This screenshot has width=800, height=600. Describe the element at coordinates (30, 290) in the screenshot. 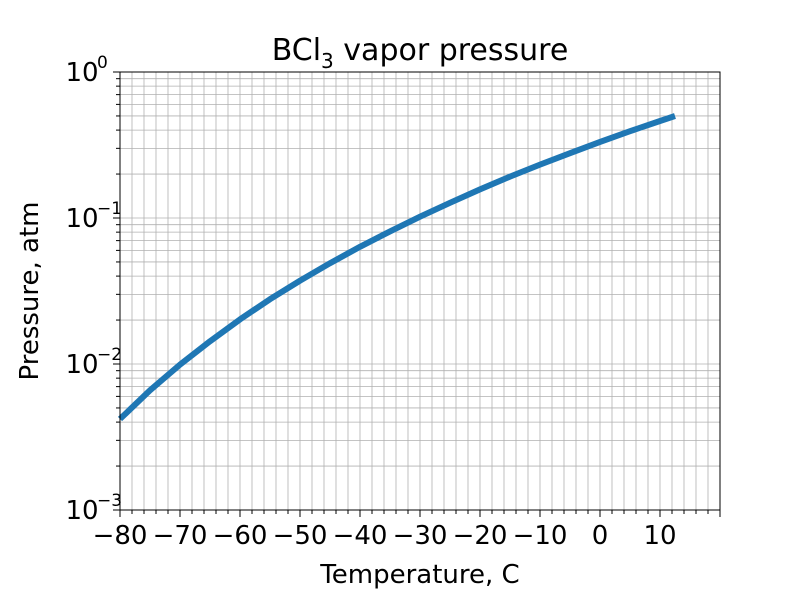

I see `y-axis-label: Pressure, atm` at that location.